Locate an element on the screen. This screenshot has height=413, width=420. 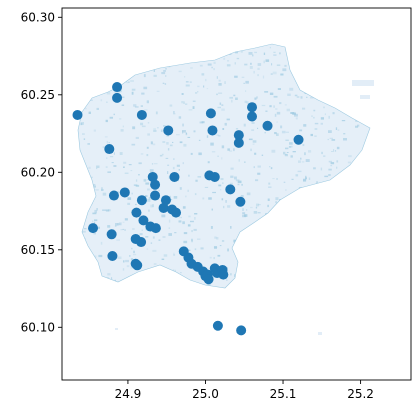
y-tick-label: 60.20 is located at coordinates (38, 172).